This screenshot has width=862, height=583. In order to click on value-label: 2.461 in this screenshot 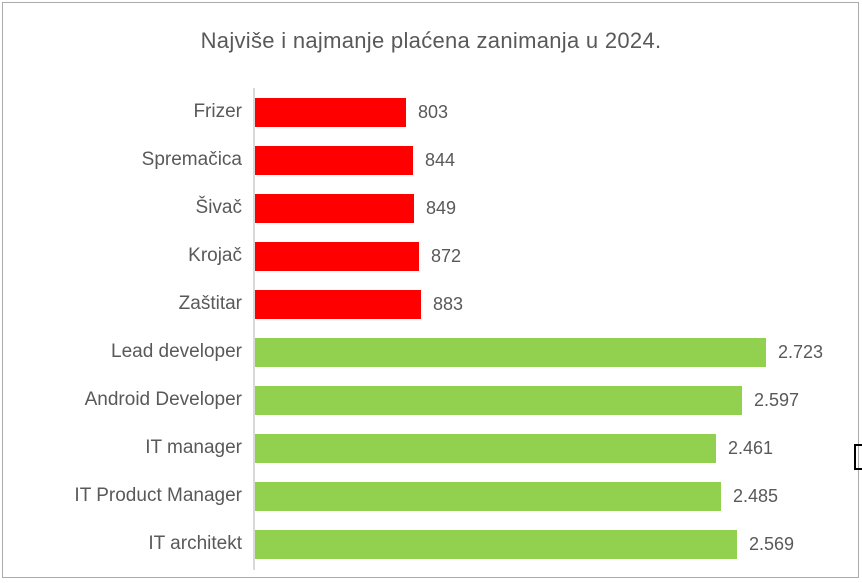, I will do `click(751, 447)`.